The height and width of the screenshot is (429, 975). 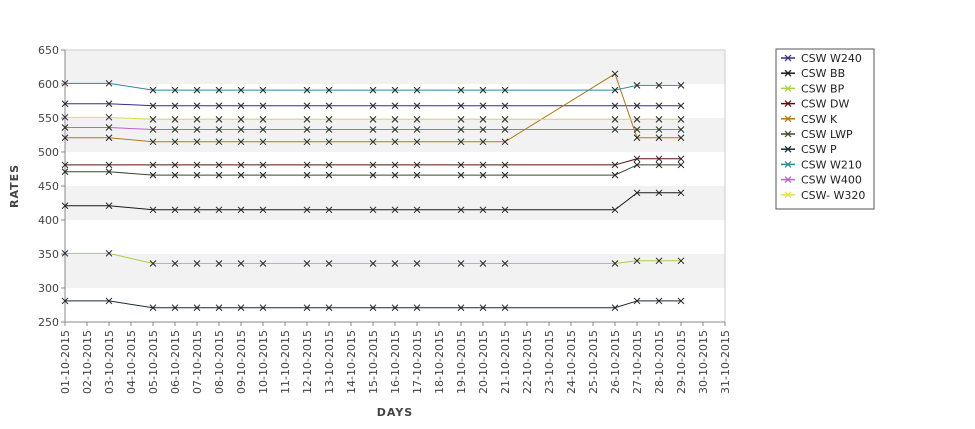 I want to click on legend-label: CSW BB, so click(x=823, y=73).